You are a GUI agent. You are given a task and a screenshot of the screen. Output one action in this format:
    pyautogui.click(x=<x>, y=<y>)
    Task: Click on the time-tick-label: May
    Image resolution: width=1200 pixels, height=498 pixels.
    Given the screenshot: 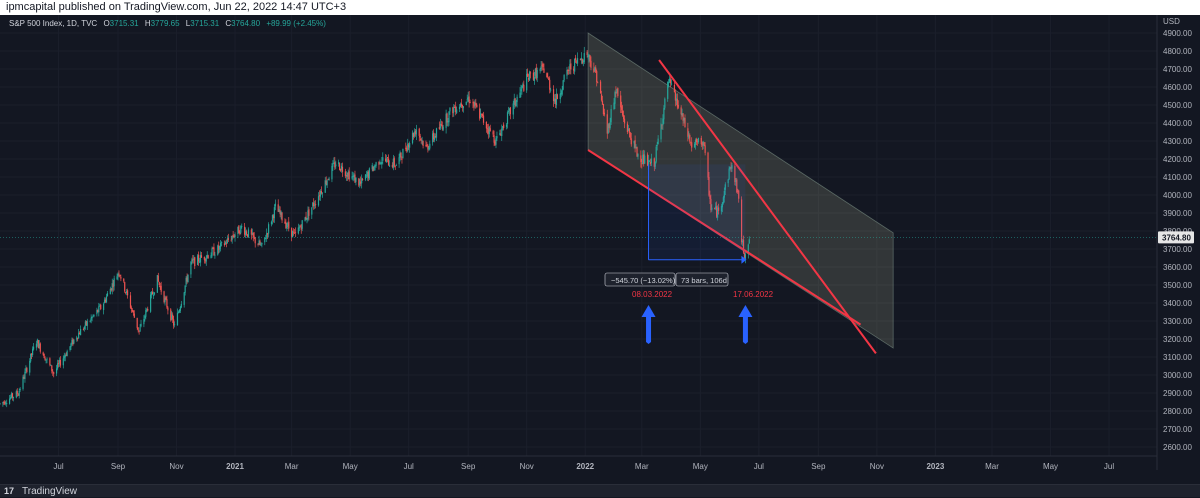 What is the action you would take?
    pyautogui.click(x=700, y=466)
    